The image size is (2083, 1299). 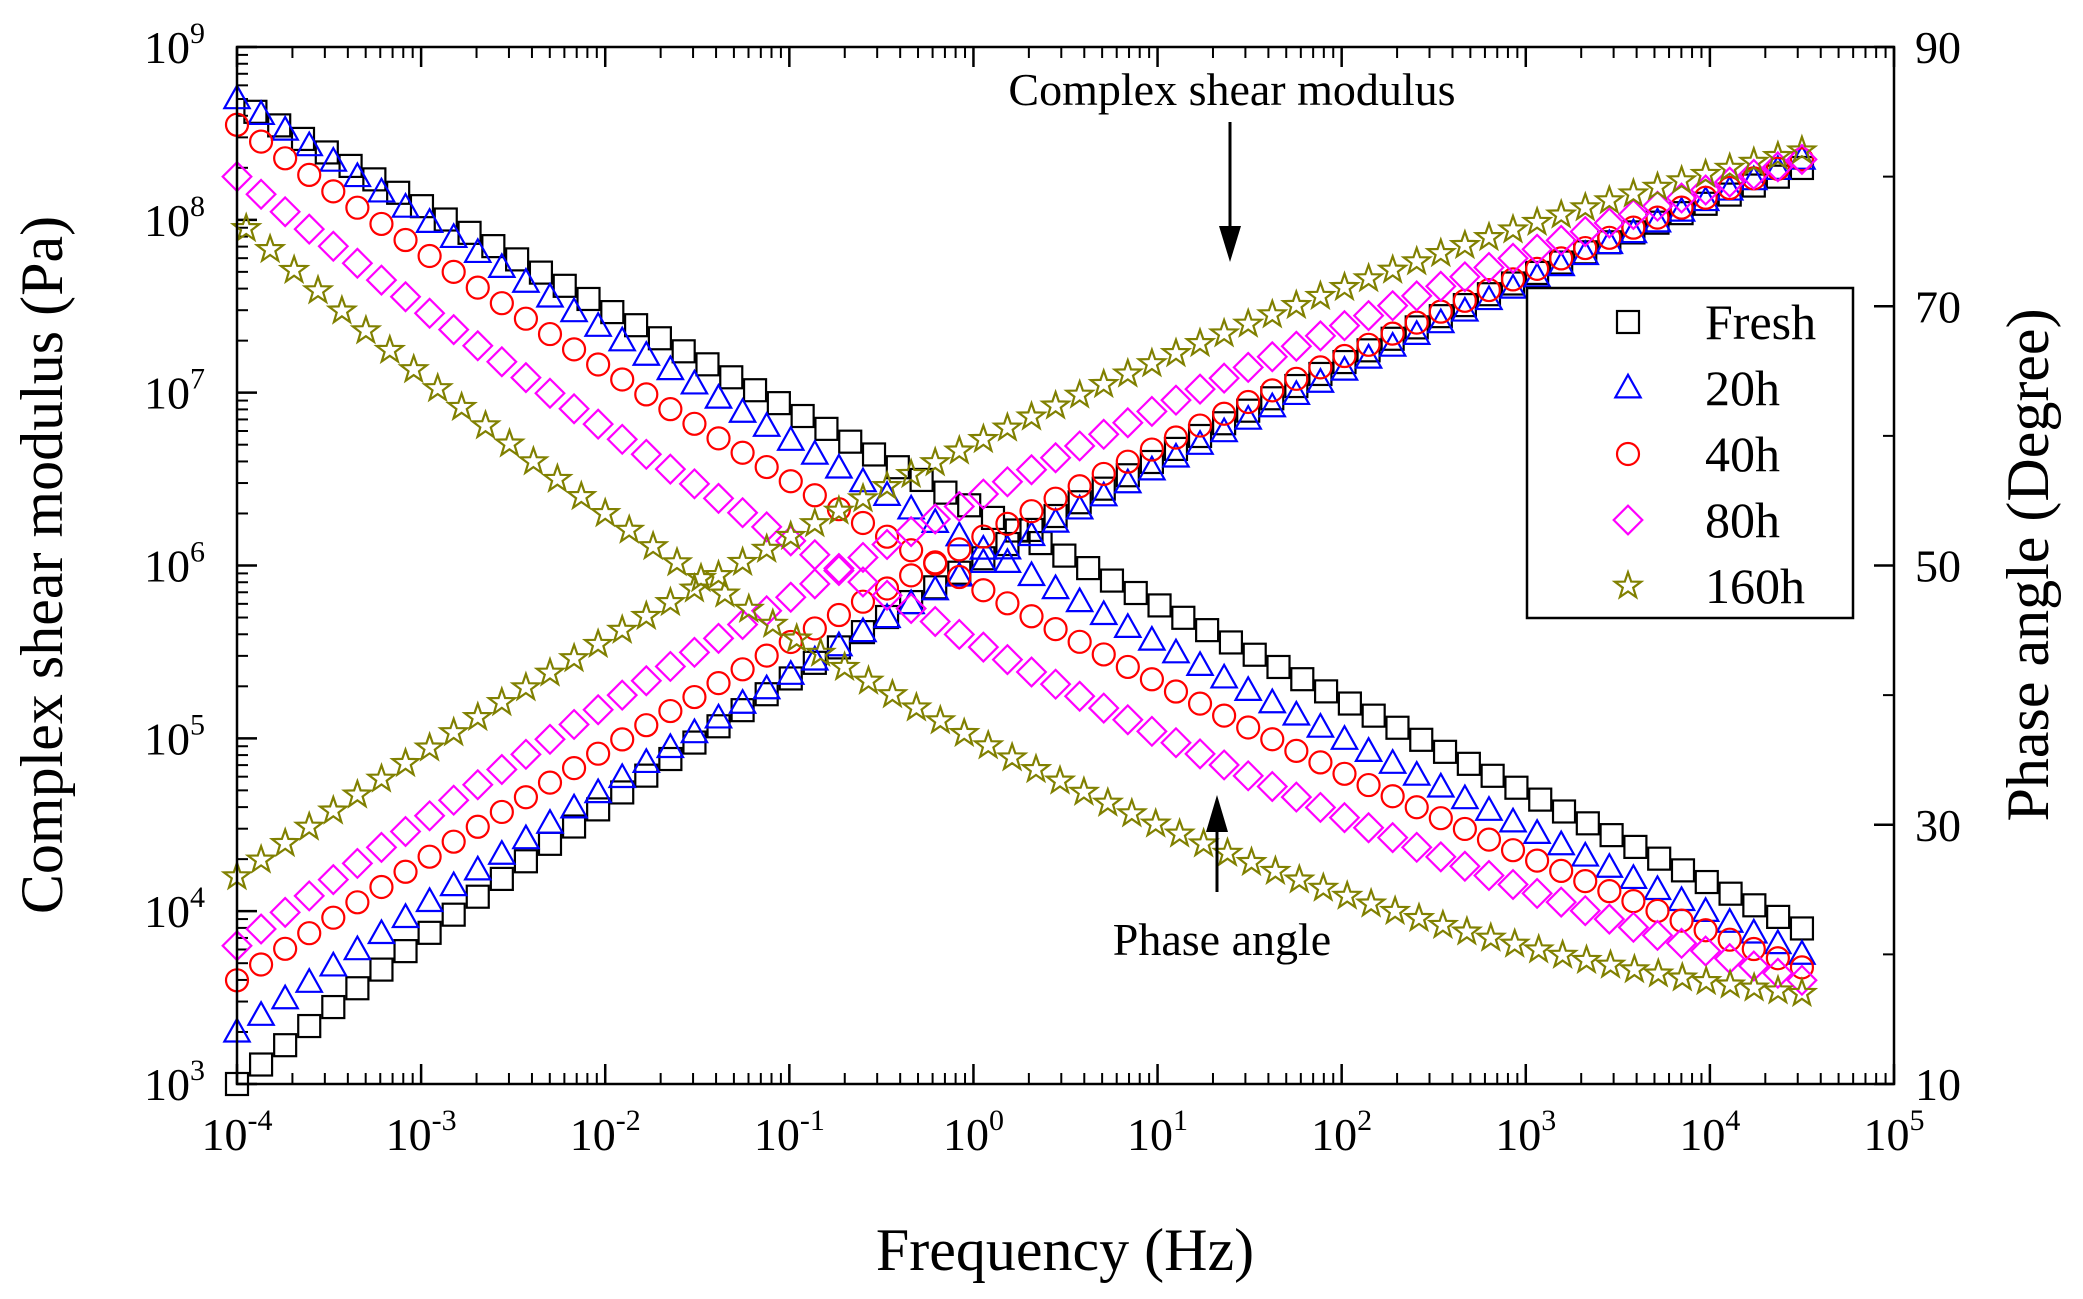 What do you see at coordinates (1217, 813) in the screenshot?
I see `annotation-phase-arrow-head` at bounding box center [1217, 813].